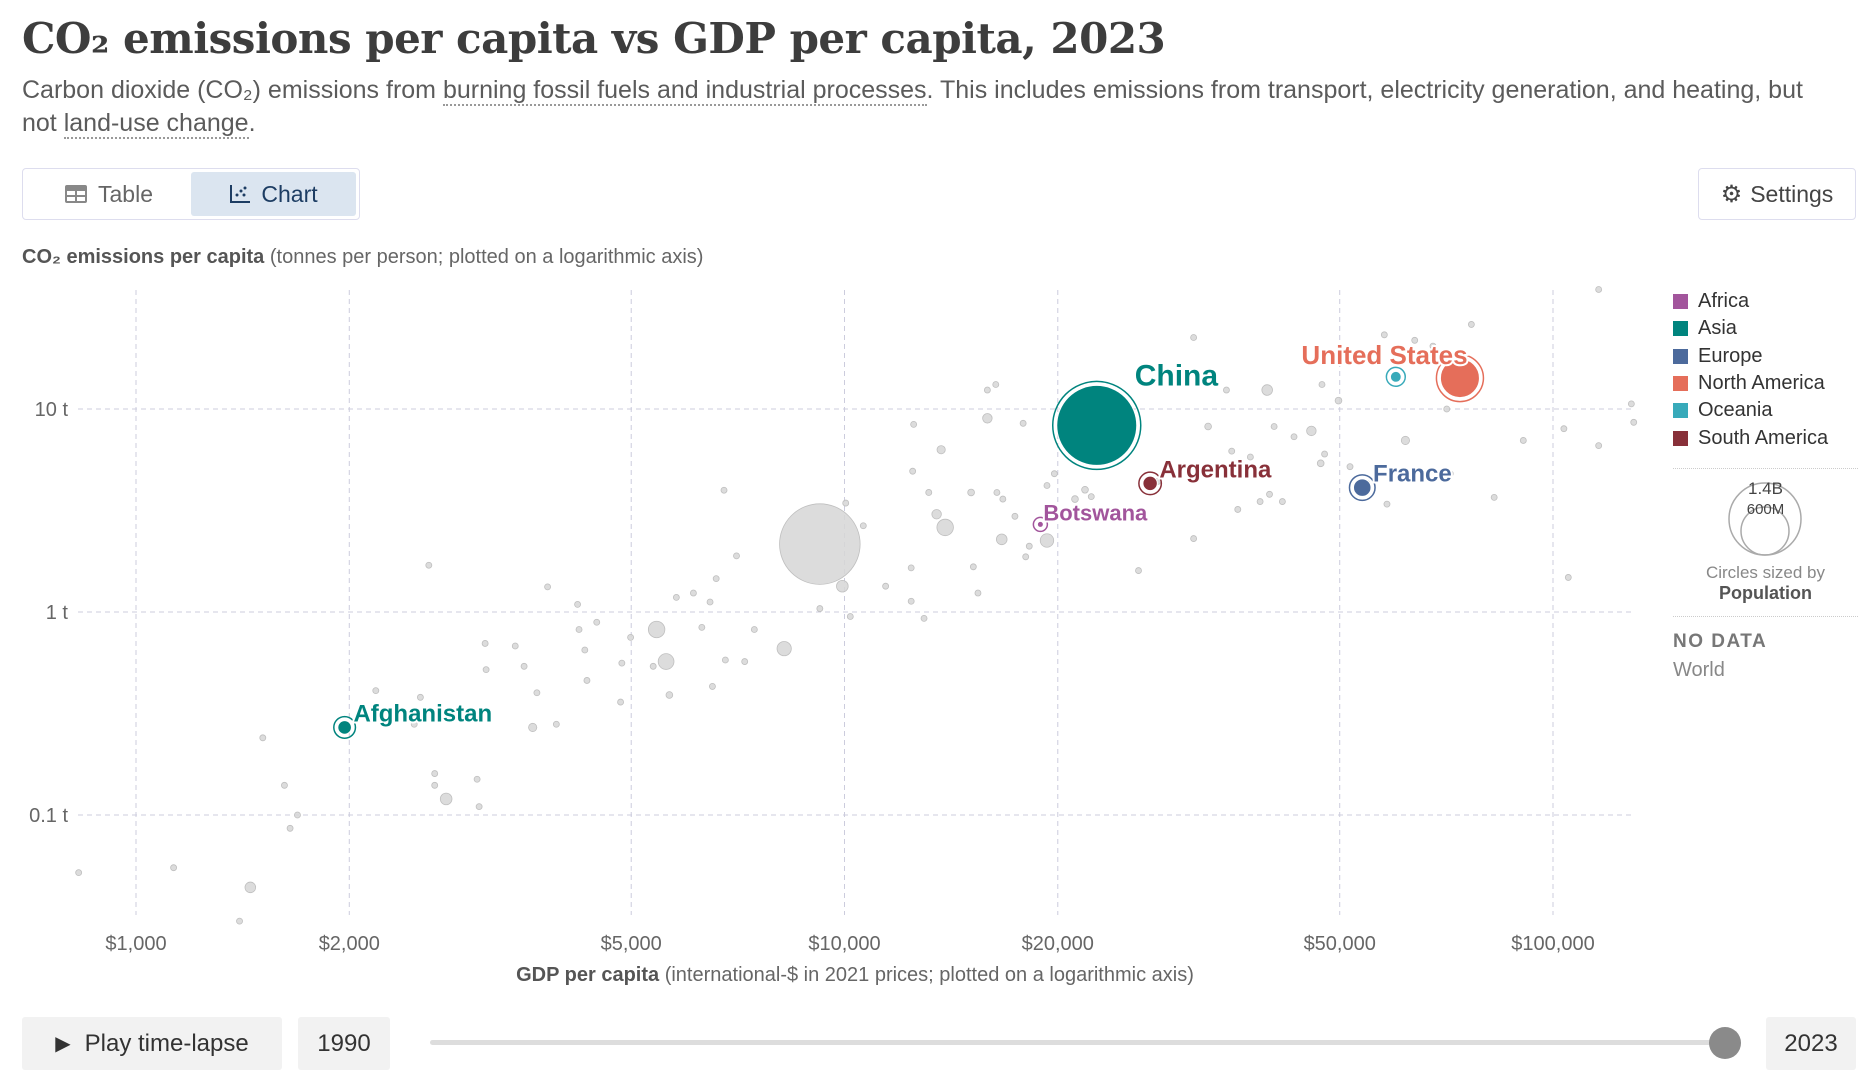 The image size is (1876, 1080). I want to click on tab-table: Table, so click(108, 194).